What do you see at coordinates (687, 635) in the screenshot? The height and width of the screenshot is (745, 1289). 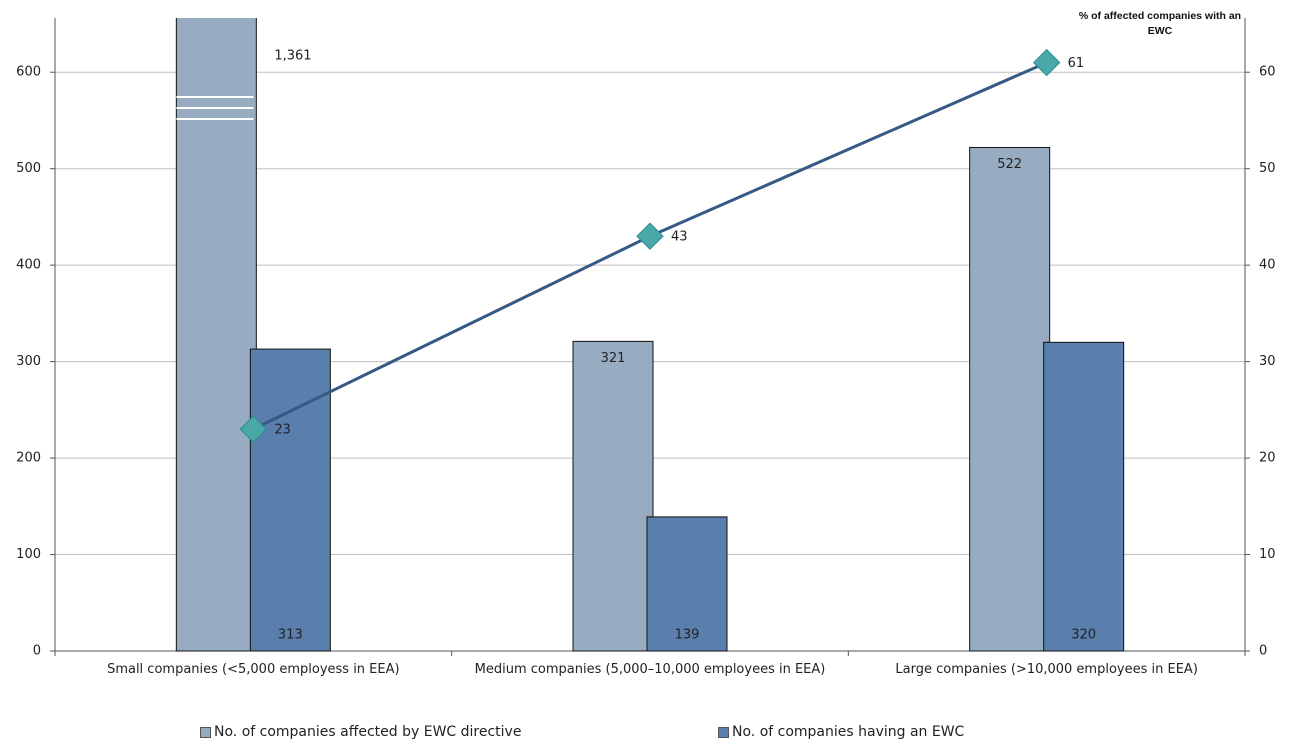 I see `data-label: 139` at bounding box center [687, 635].